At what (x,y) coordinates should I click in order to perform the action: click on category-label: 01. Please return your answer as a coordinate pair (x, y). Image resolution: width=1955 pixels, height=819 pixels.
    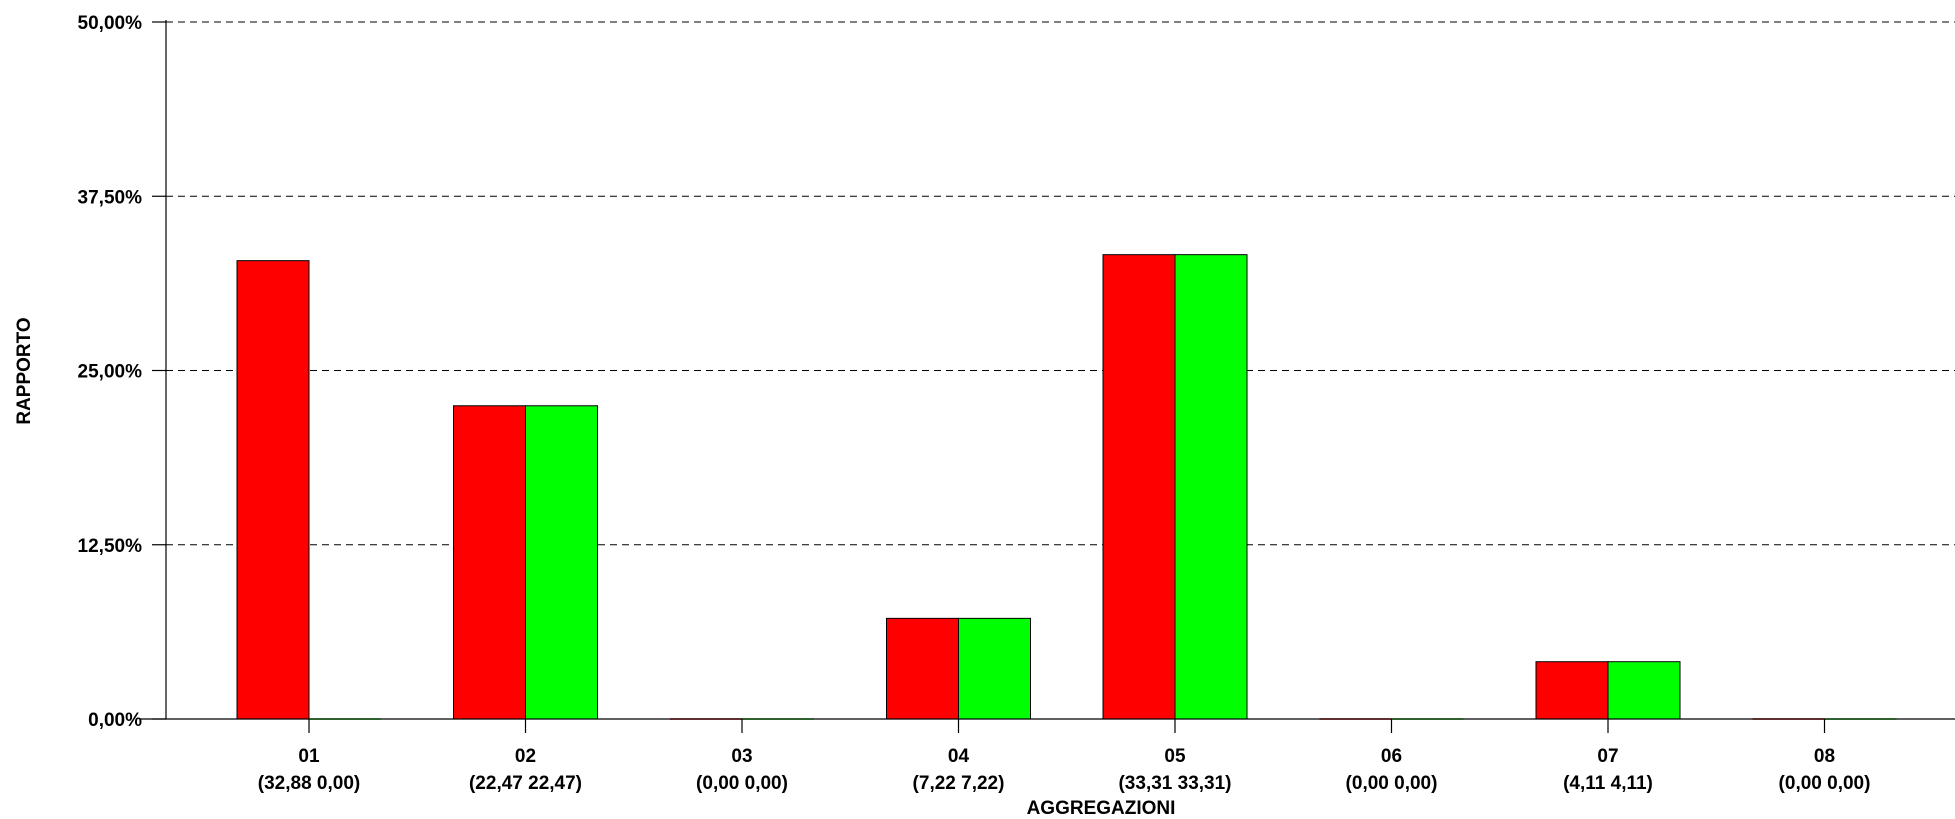
    Looking at the image, I should click on (309, 756).